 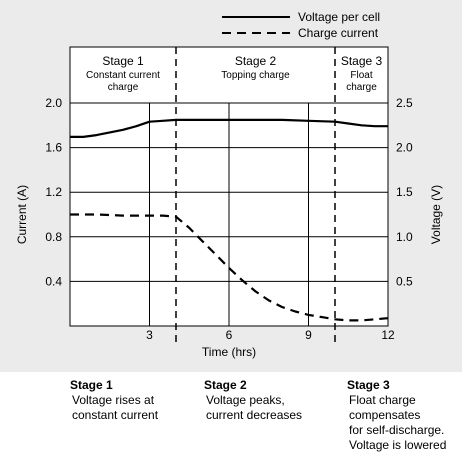 I want to click on caption-line: Voltage rises at, so click(x=113, y=400).